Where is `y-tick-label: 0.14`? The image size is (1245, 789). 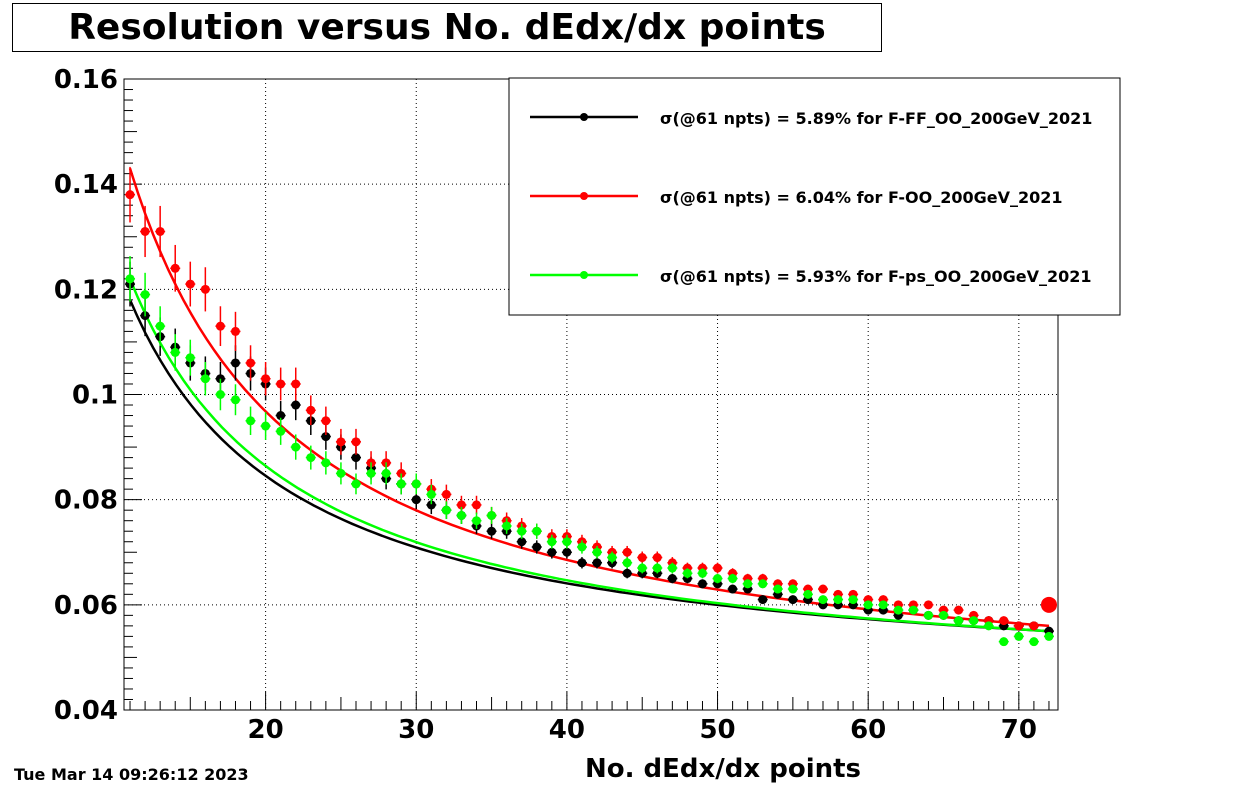 y-tick-label: 0.14 is located at coordinates (86, 185).